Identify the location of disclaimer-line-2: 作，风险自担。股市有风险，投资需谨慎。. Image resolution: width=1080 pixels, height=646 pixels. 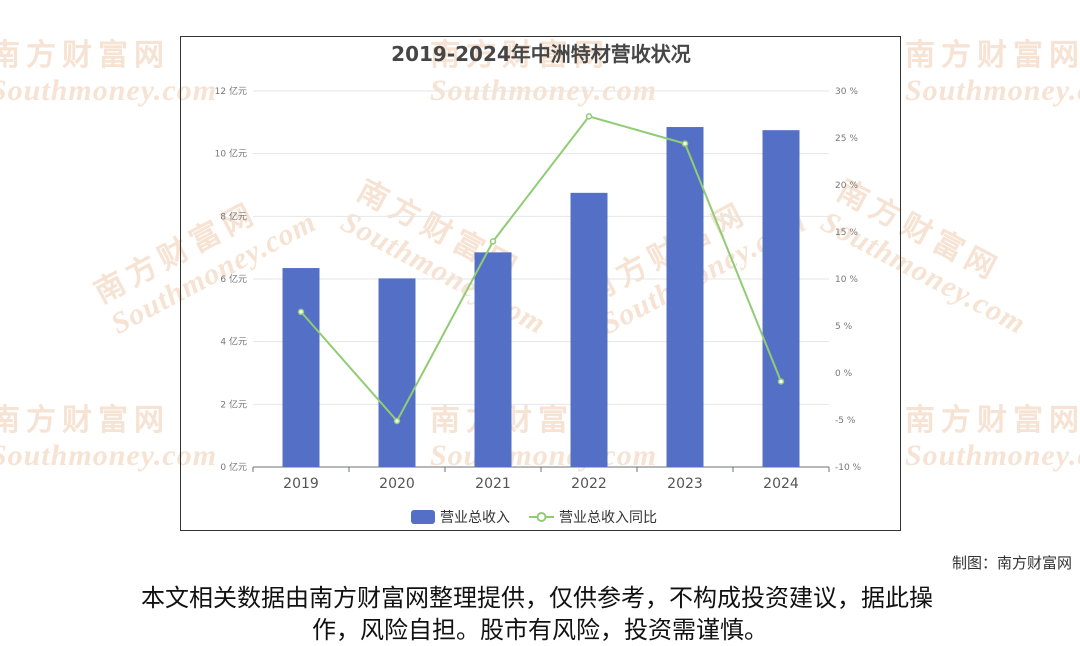
(540, 630).